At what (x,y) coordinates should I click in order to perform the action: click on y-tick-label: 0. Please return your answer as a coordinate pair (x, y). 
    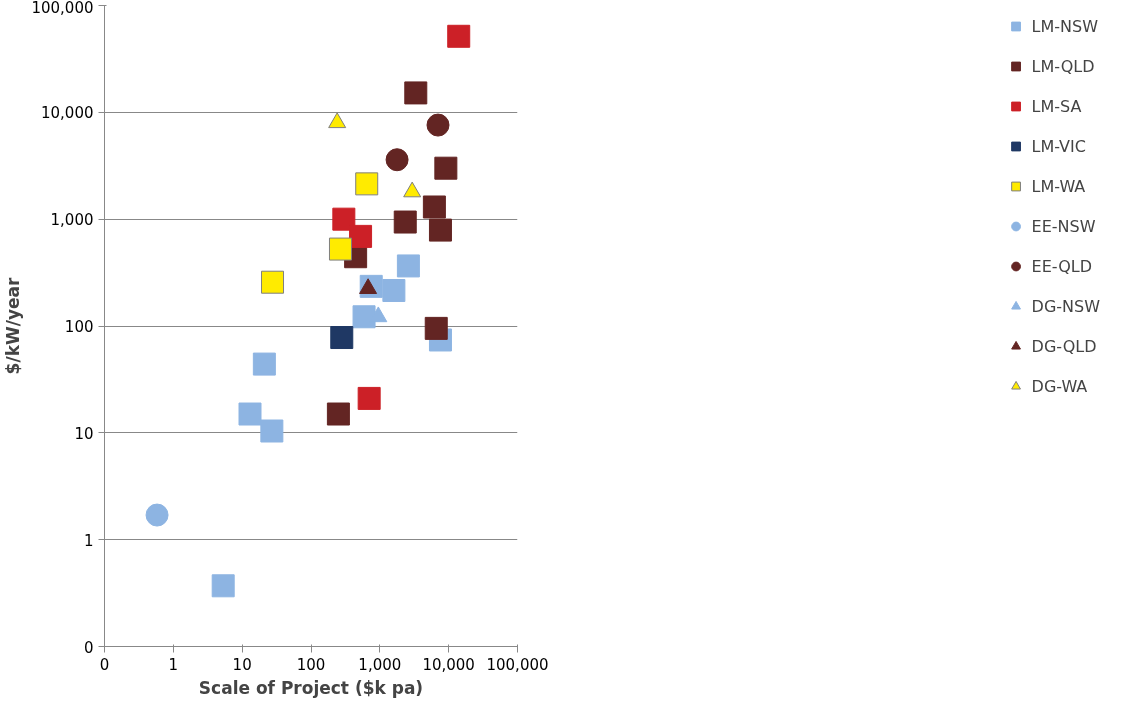
    Looking at the image, I should click on (88, 647).